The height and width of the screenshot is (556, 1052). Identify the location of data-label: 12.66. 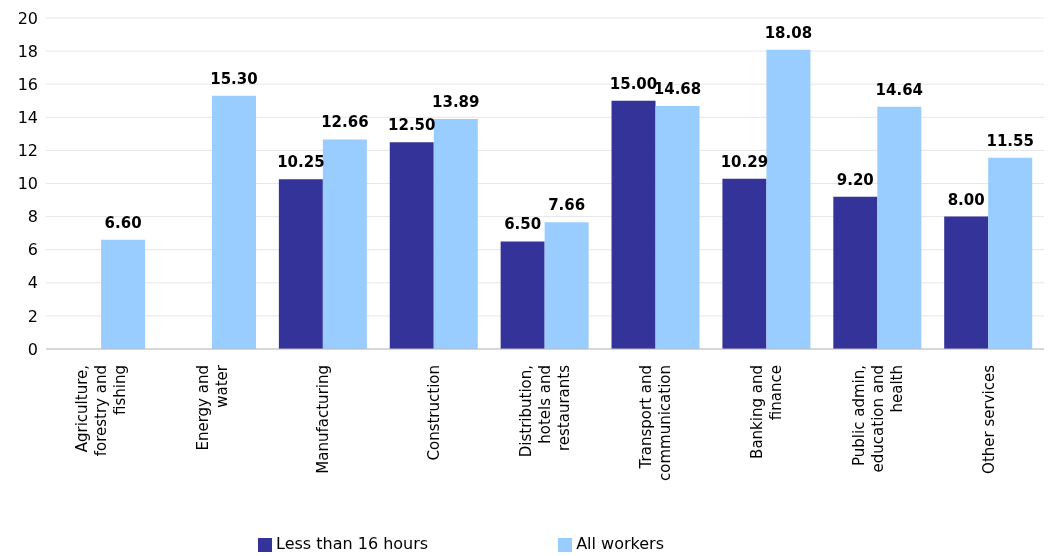
(345, 122).